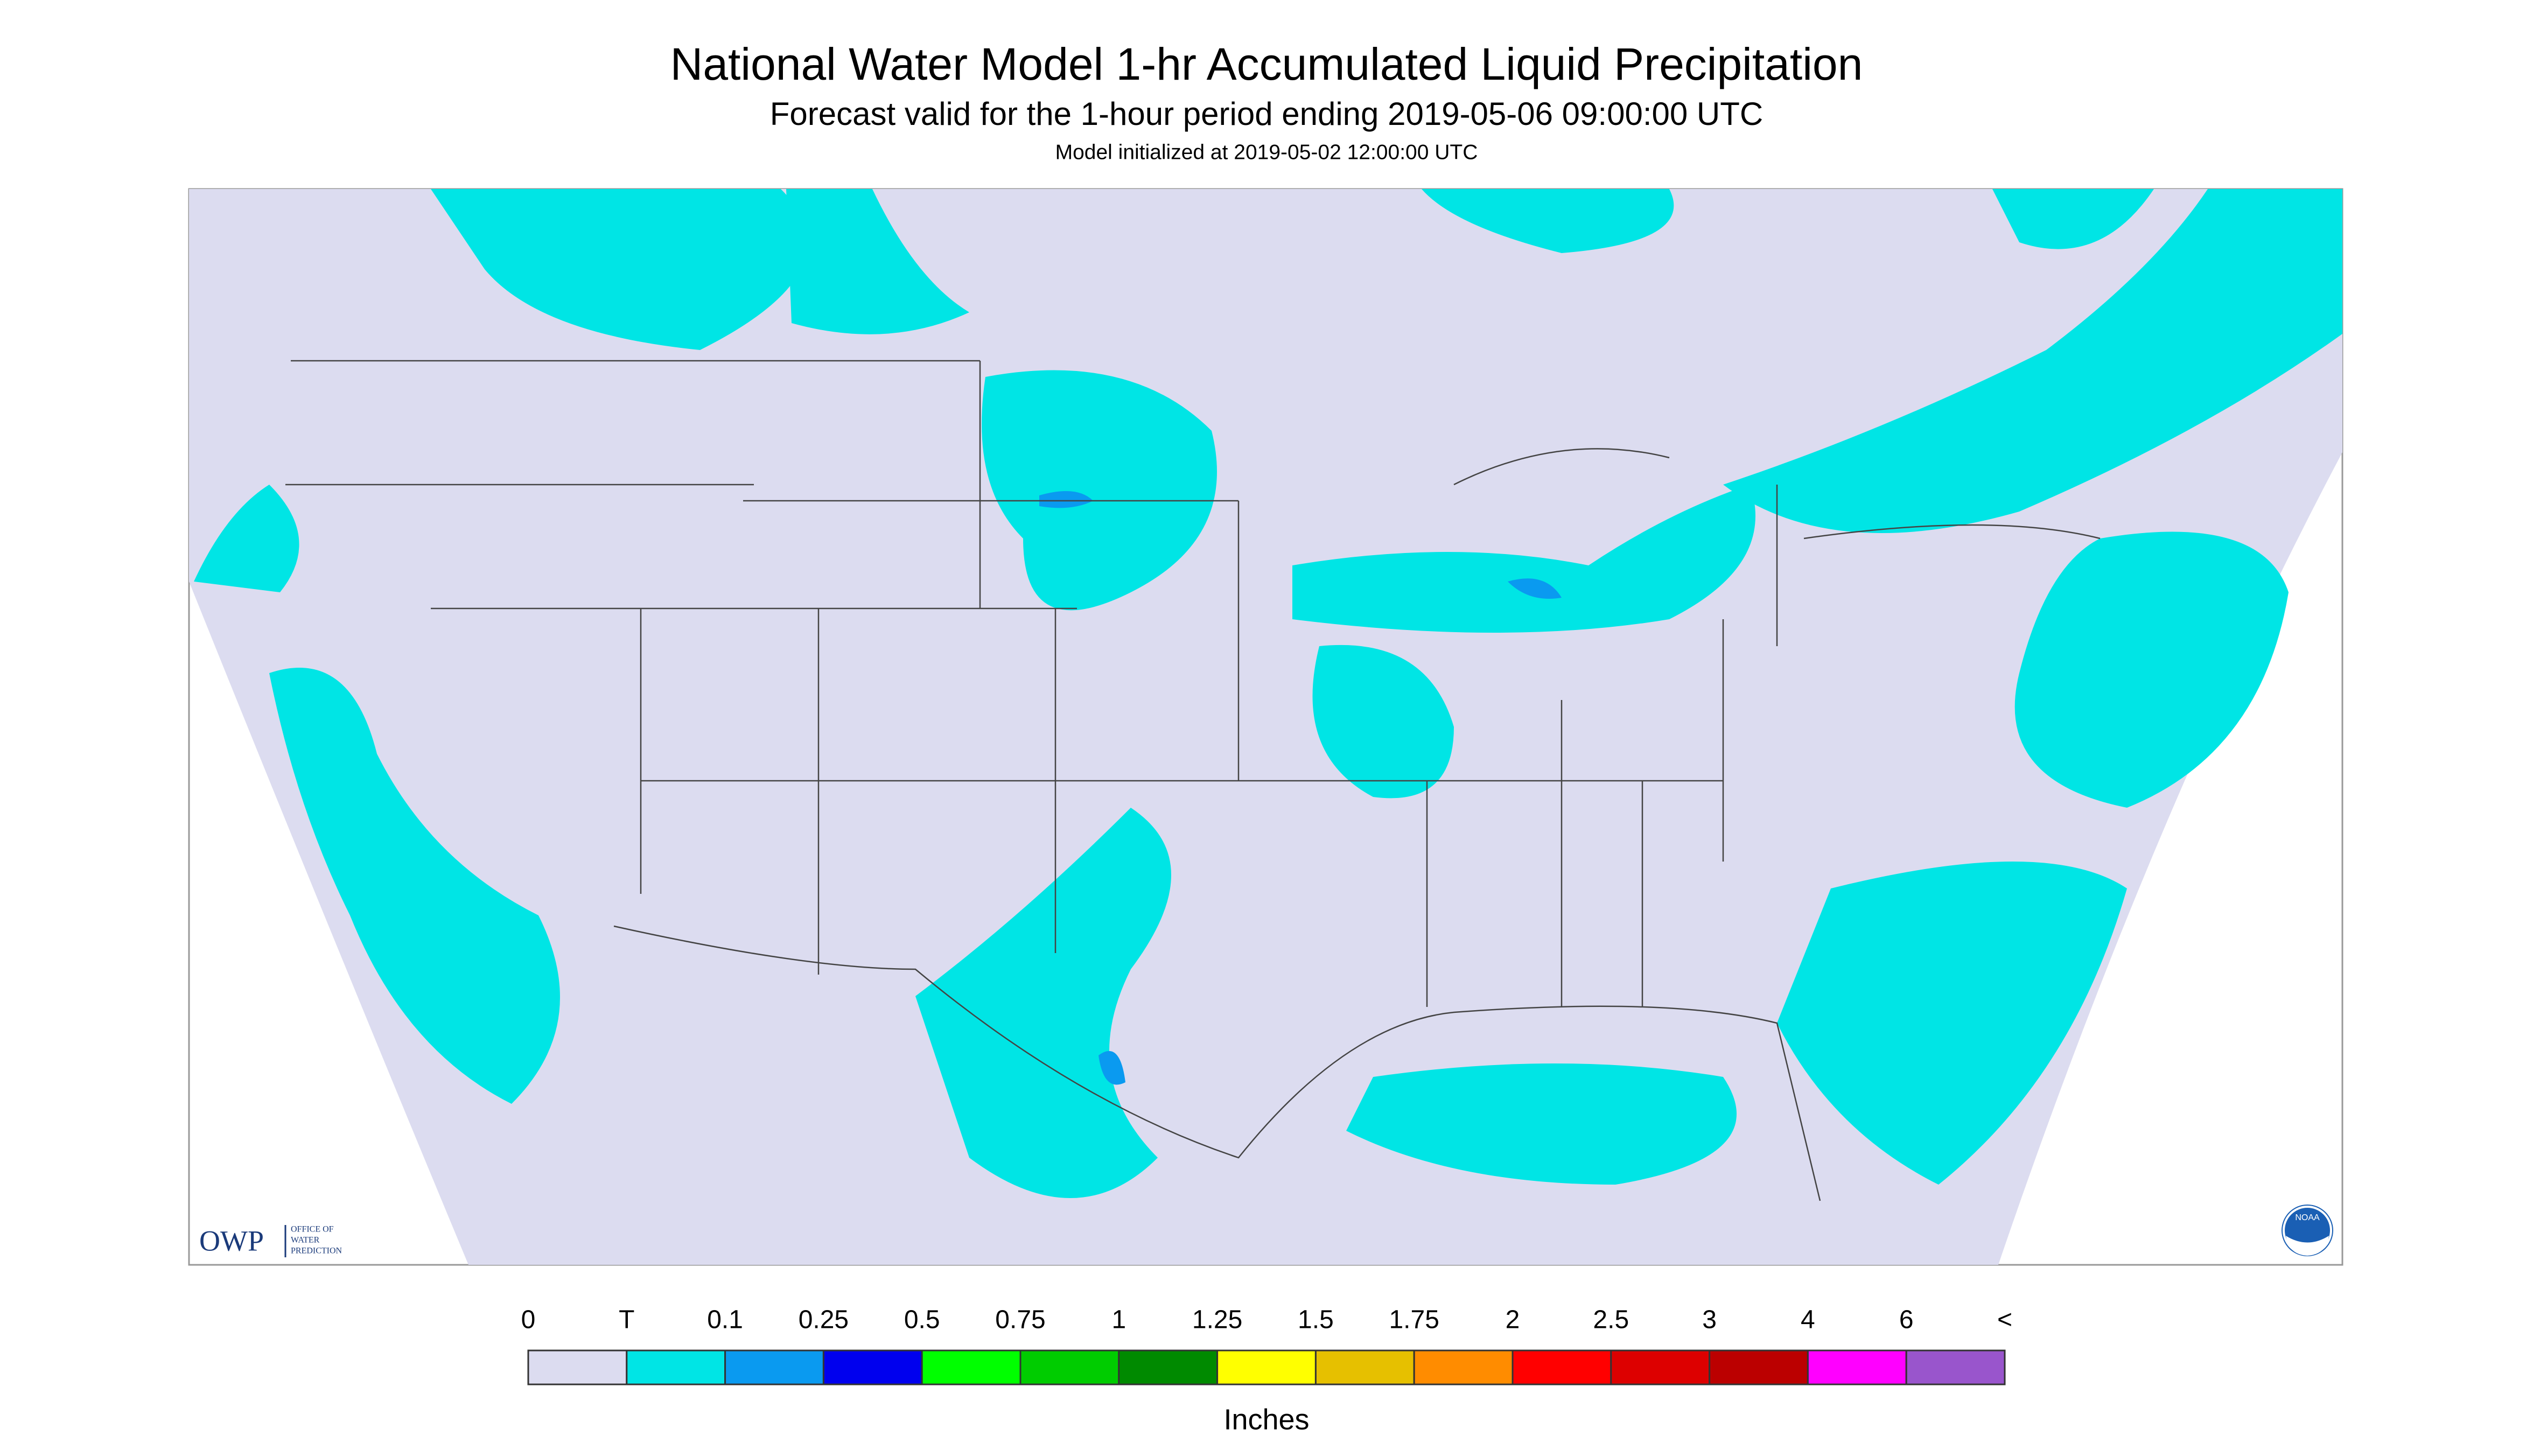  Describe the element at coordinates (232, 1240) in the screenshot. I see `owp-mark: OWP` at that location.